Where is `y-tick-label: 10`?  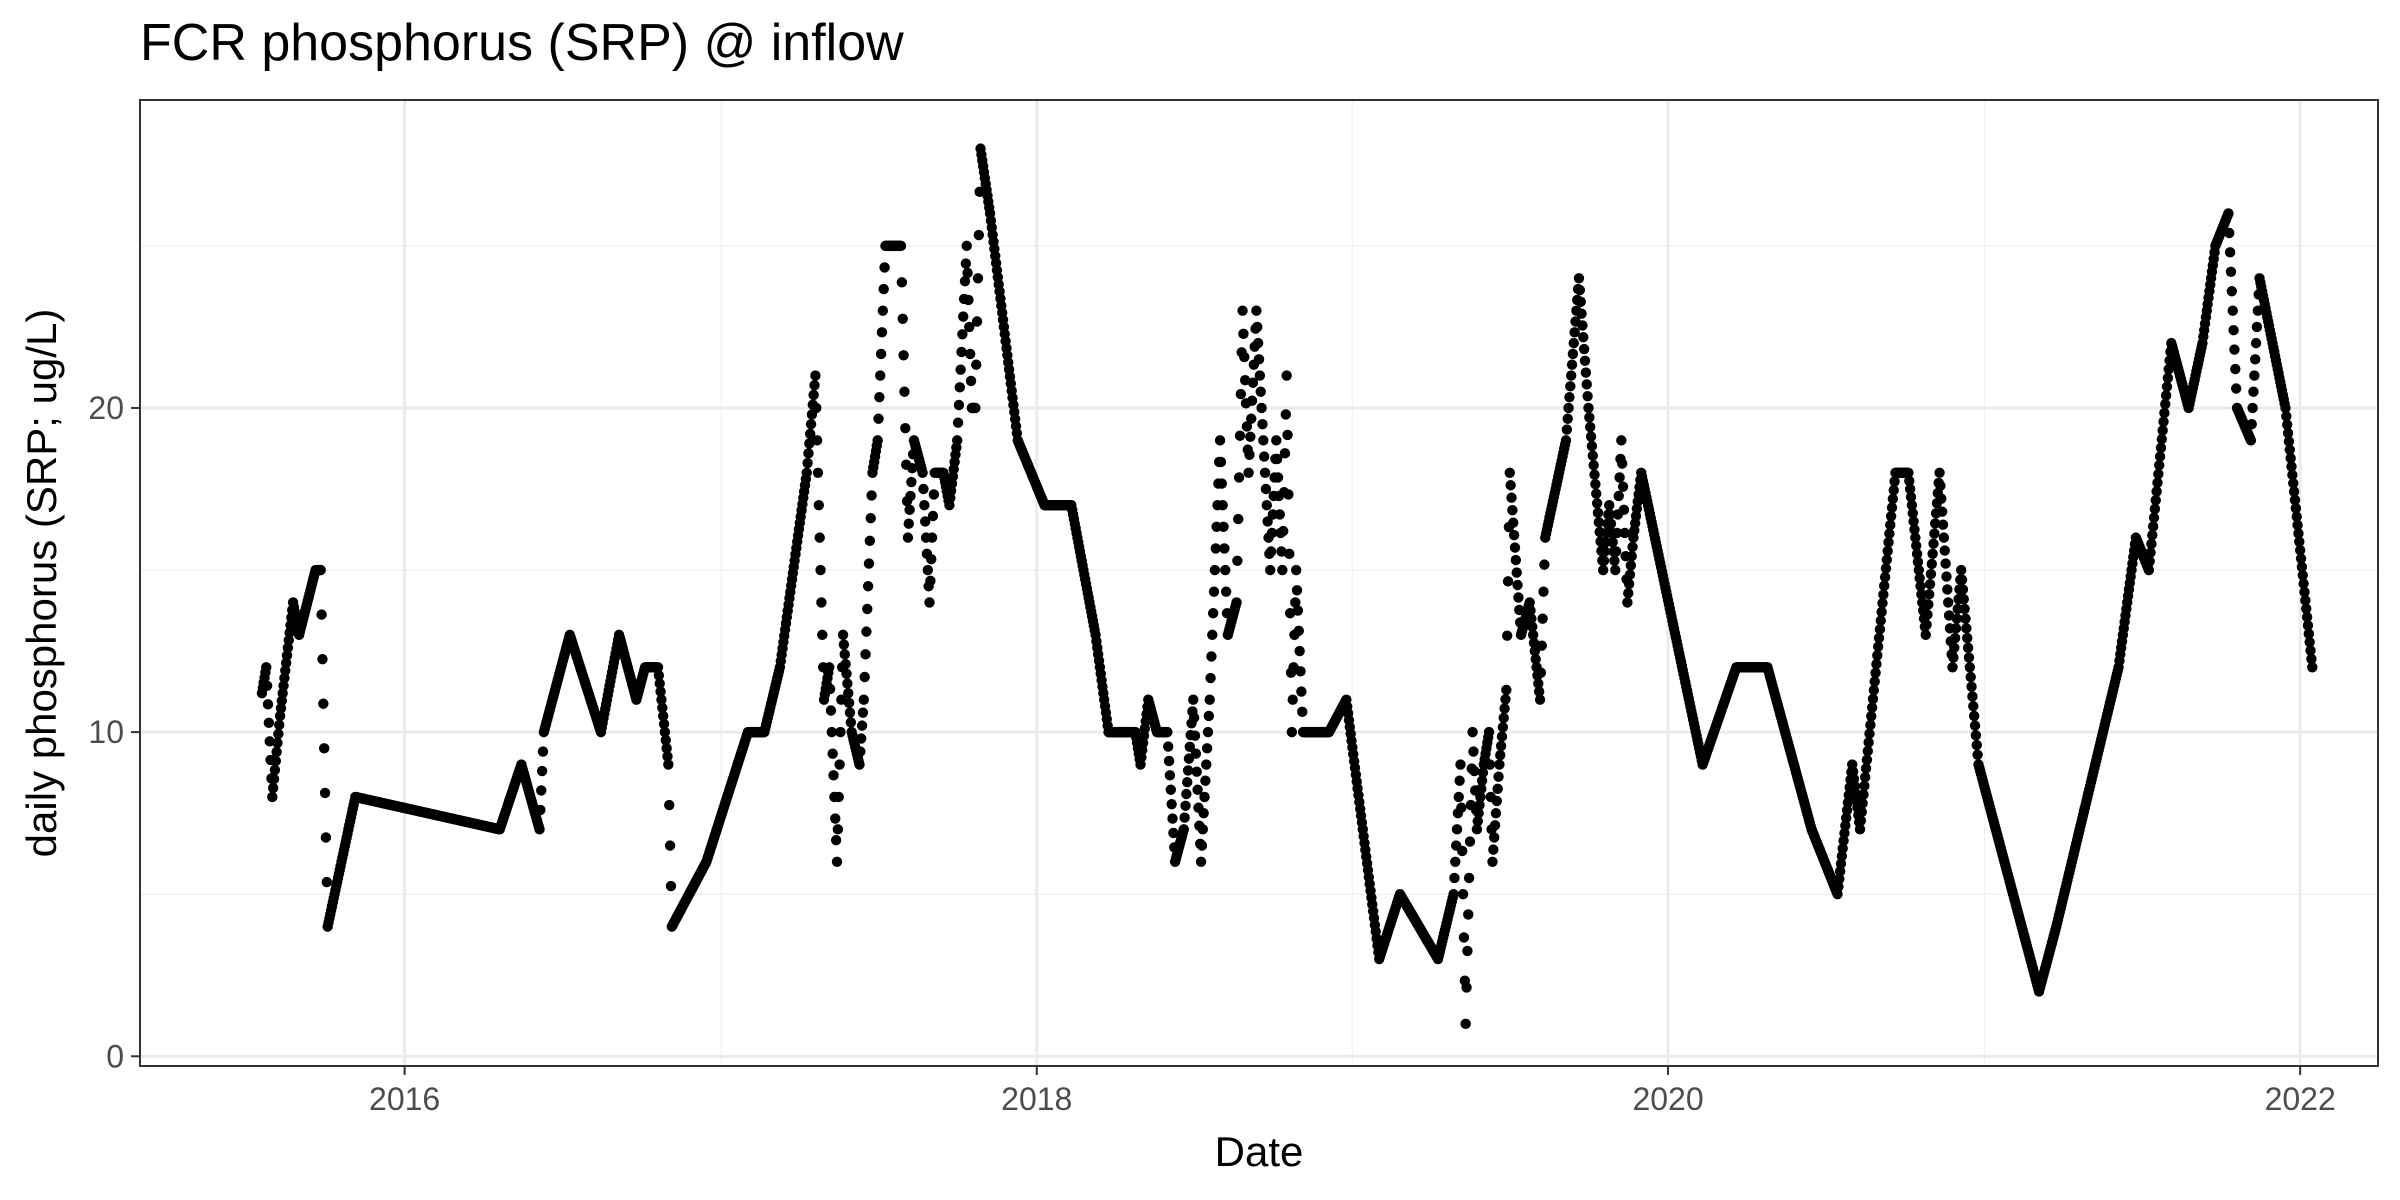
y-tick-label: 10 is located at coordinates (106, 732).